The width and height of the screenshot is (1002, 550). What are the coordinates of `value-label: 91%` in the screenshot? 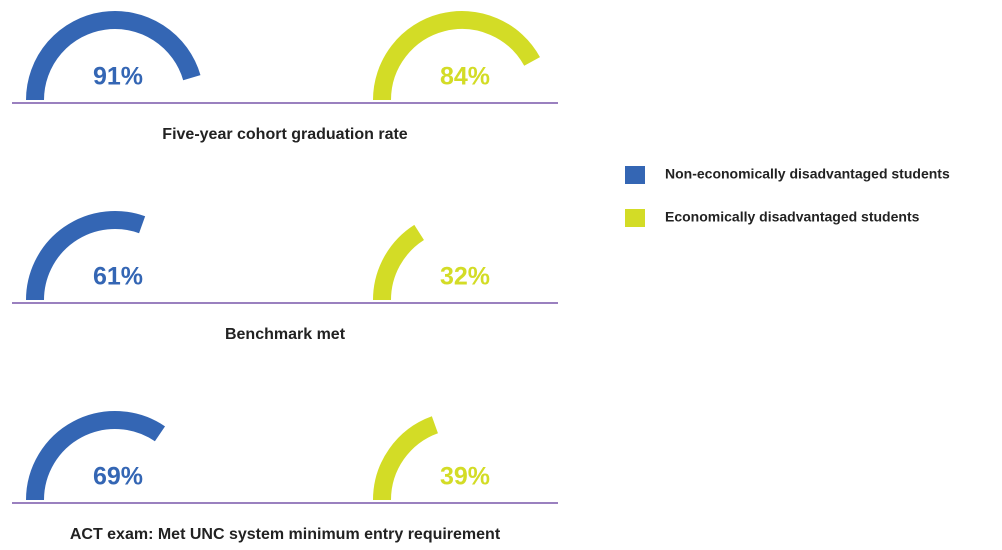 It's located at (118, 77).